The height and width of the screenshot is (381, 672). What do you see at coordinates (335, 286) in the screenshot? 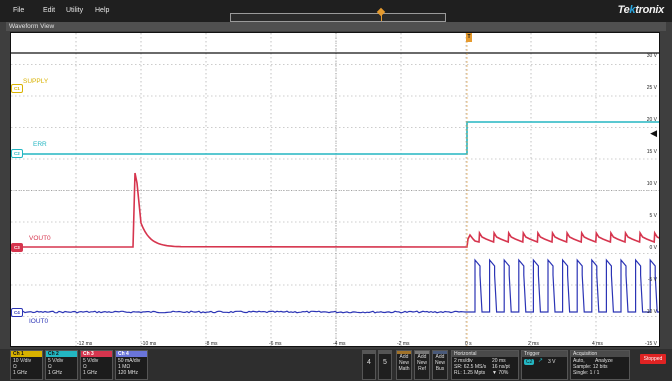
I see `iout0-trace` at bounding box center [335, 286].